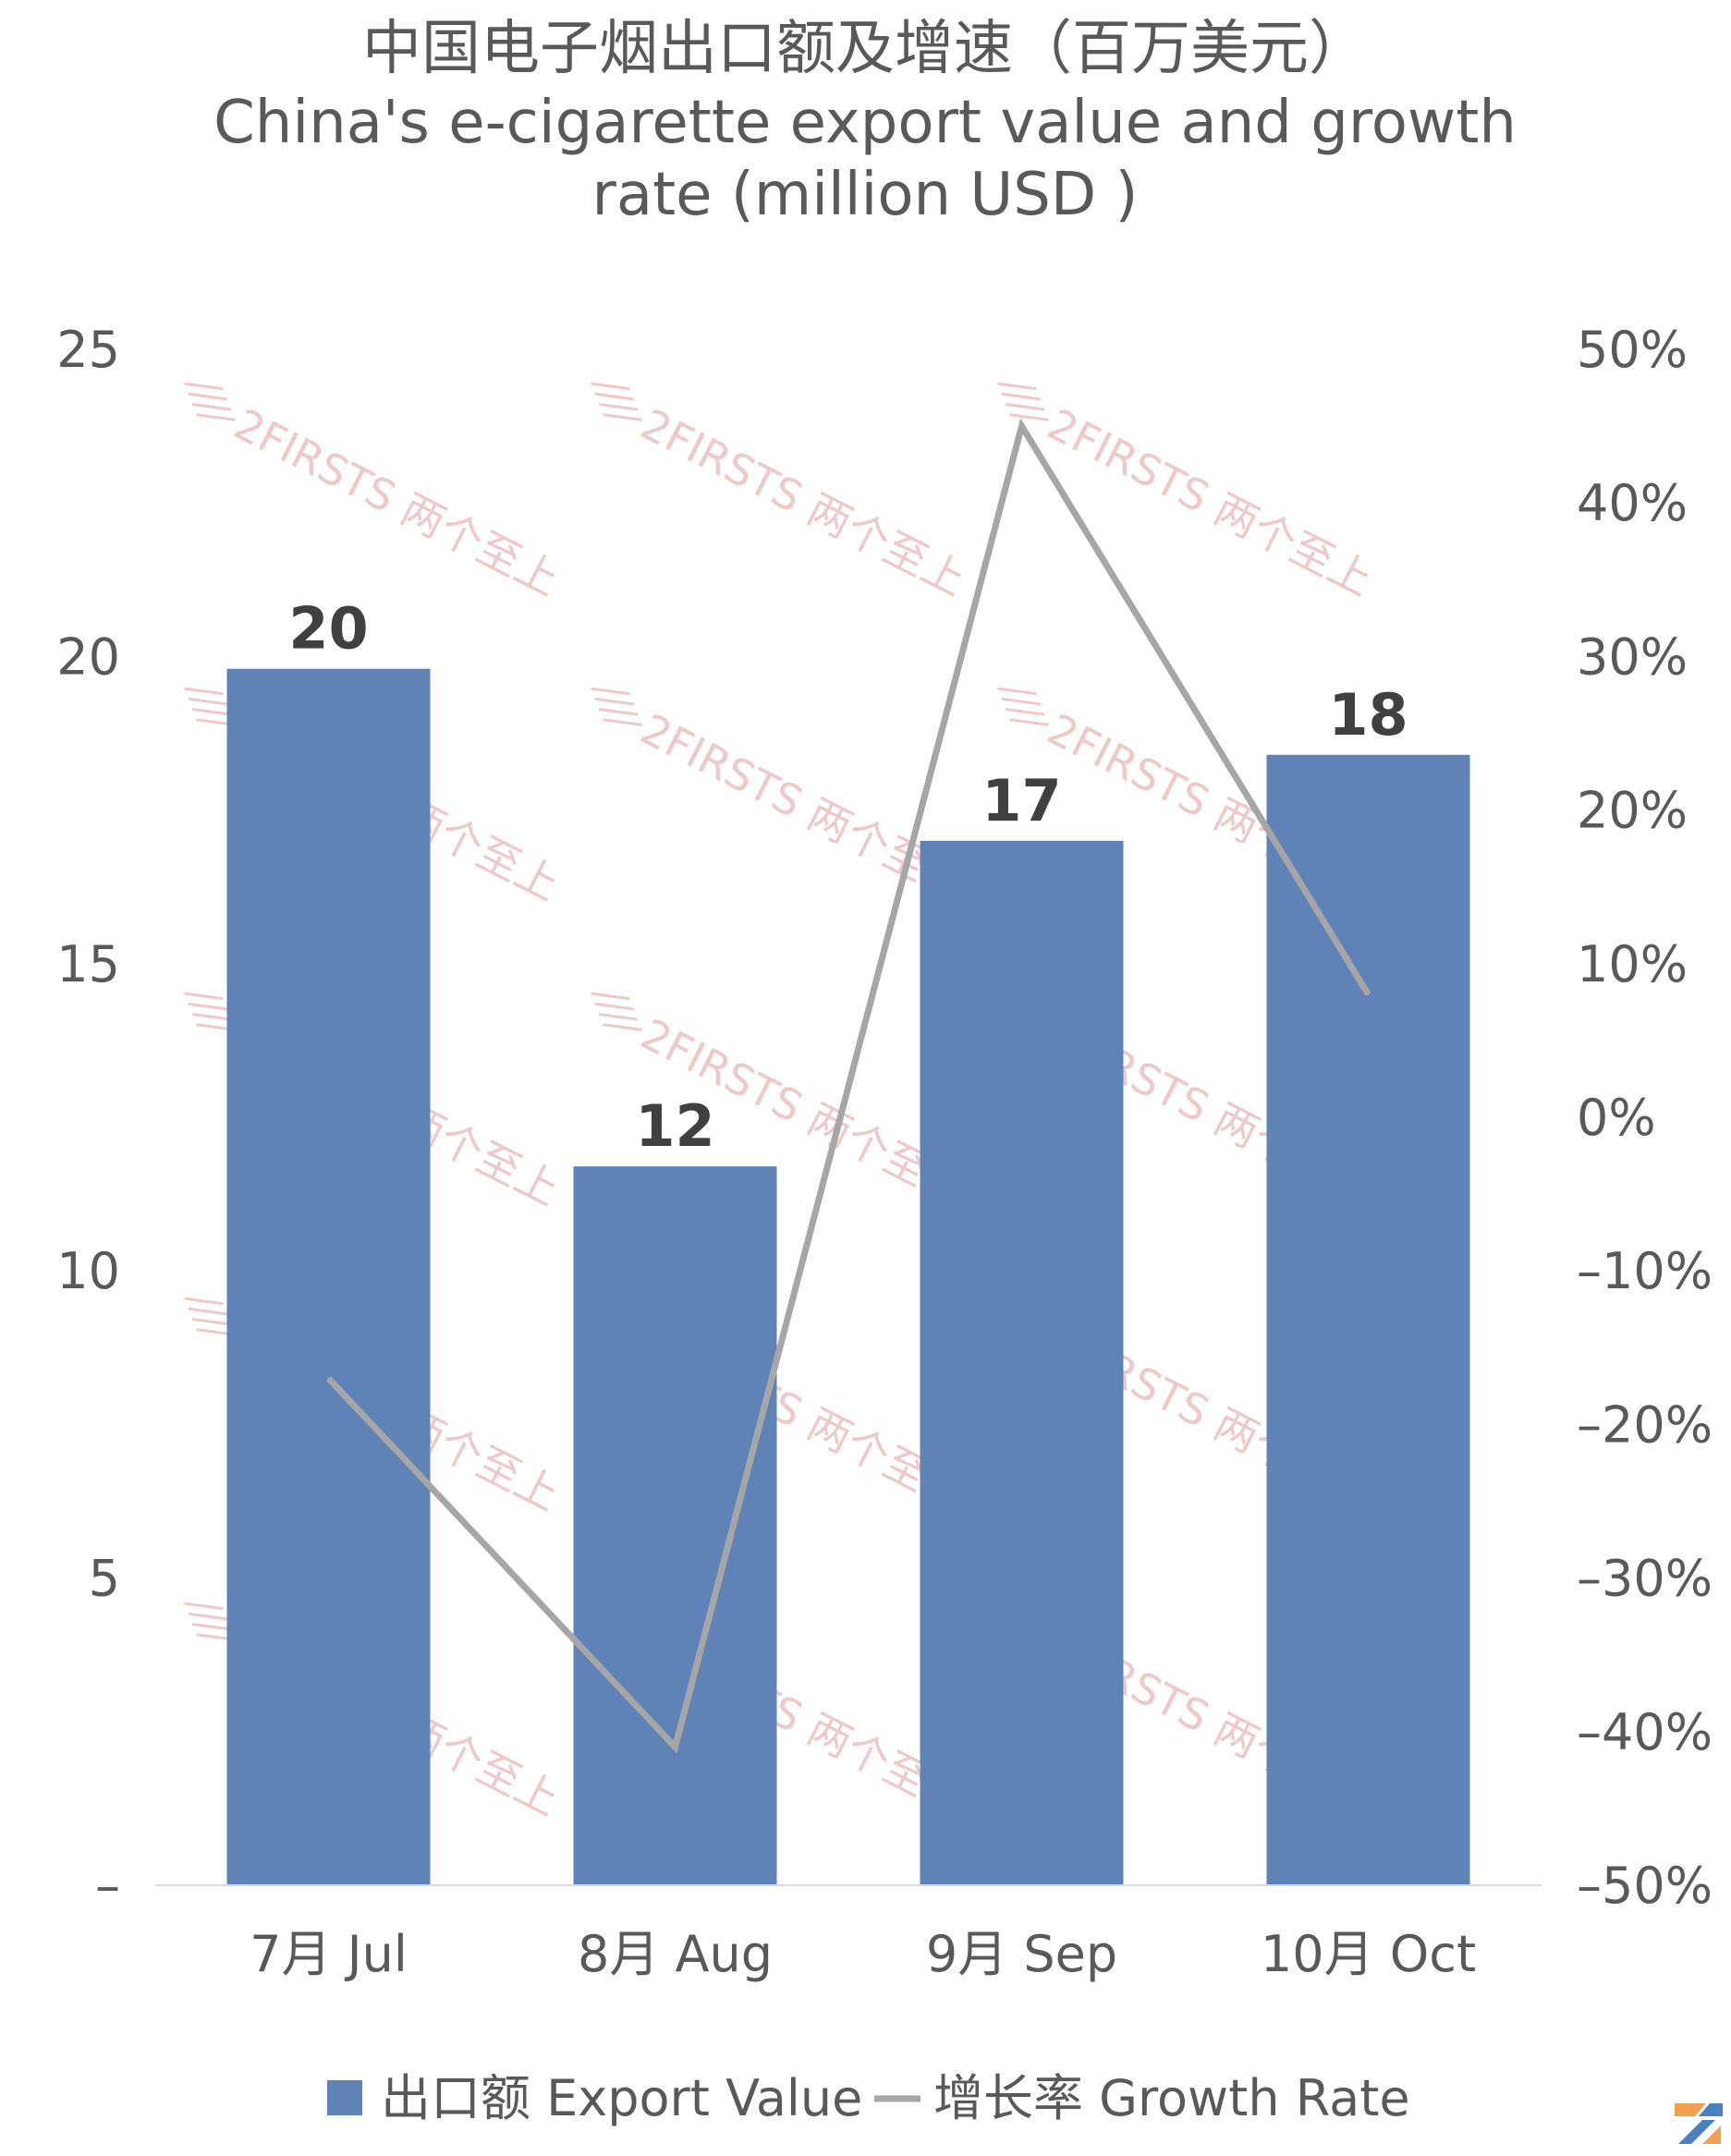 The image size is (1731, 2156). I want to click on watermark-2: 2FIRSTS 两个至上, so click(1189, 494).